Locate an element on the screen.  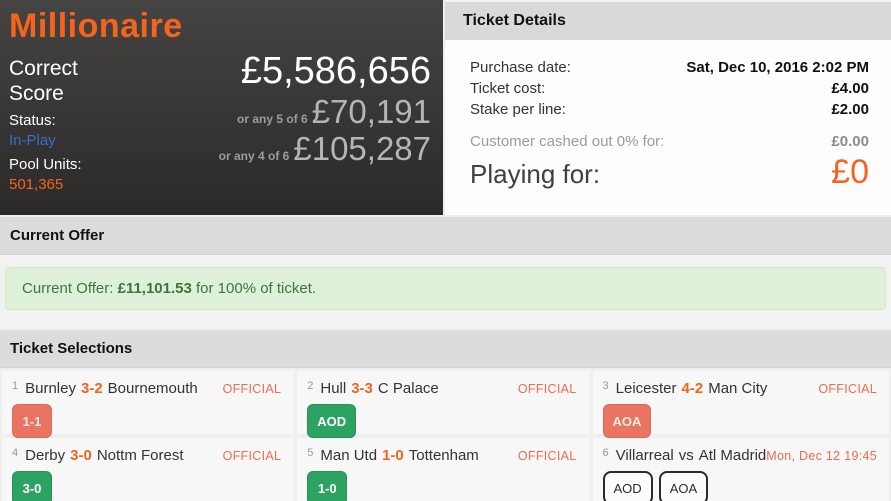
selection-number: 3 is located at coordinates (605, 386).